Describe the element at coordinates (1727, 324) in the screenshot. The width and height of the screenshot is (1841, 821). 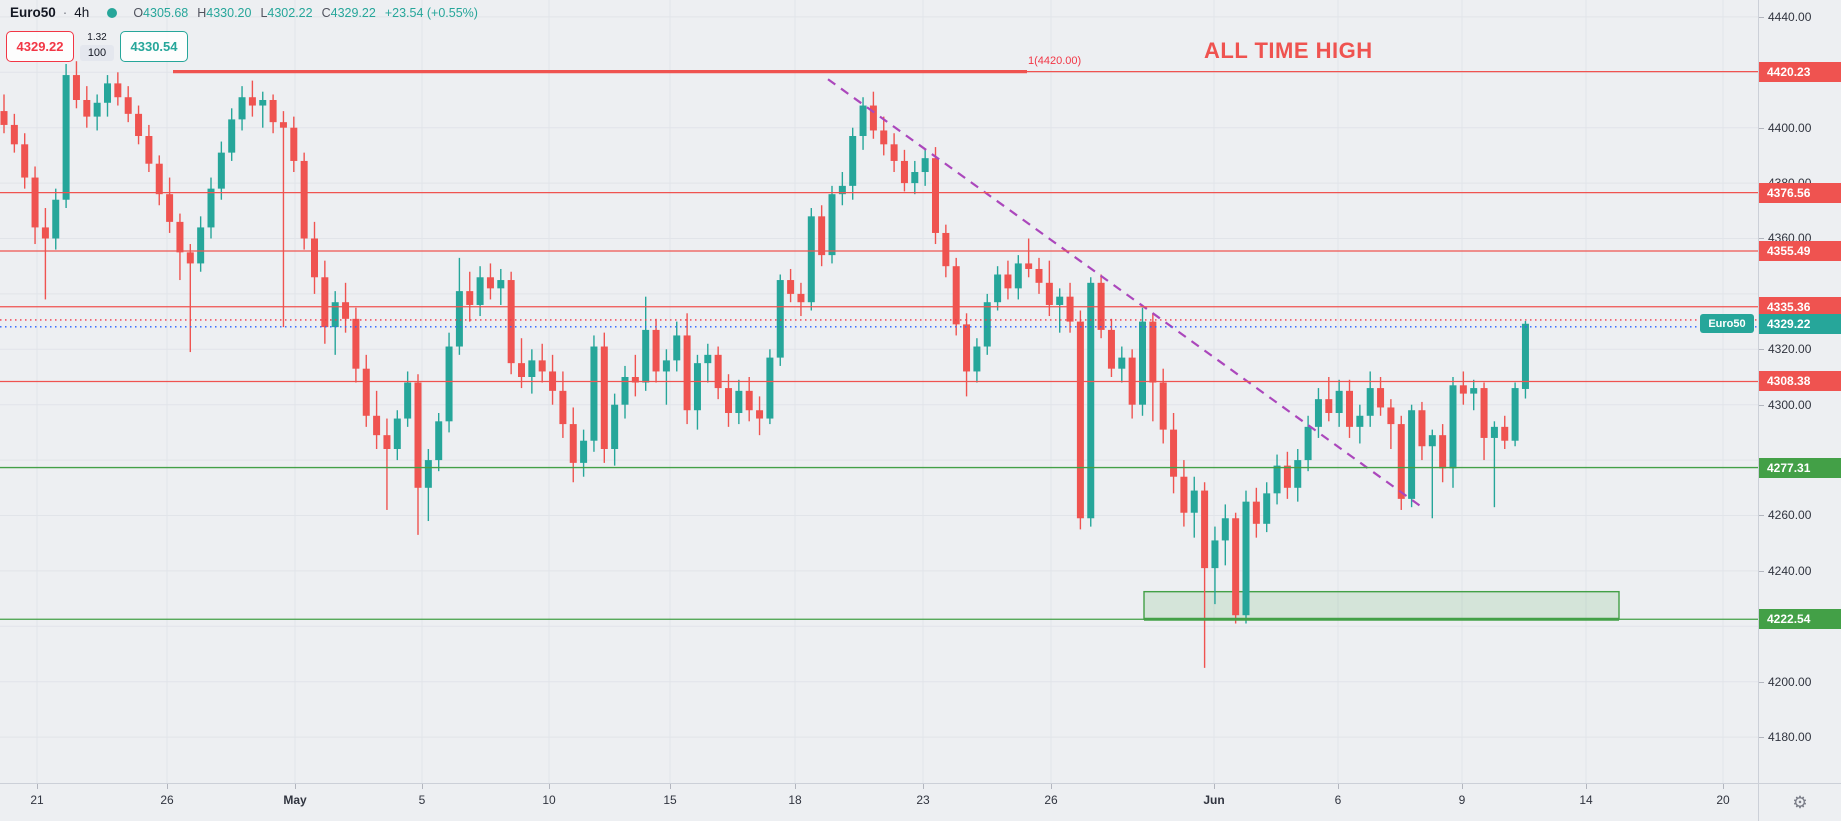
I see `series-price-tag: Euro50` at that location.